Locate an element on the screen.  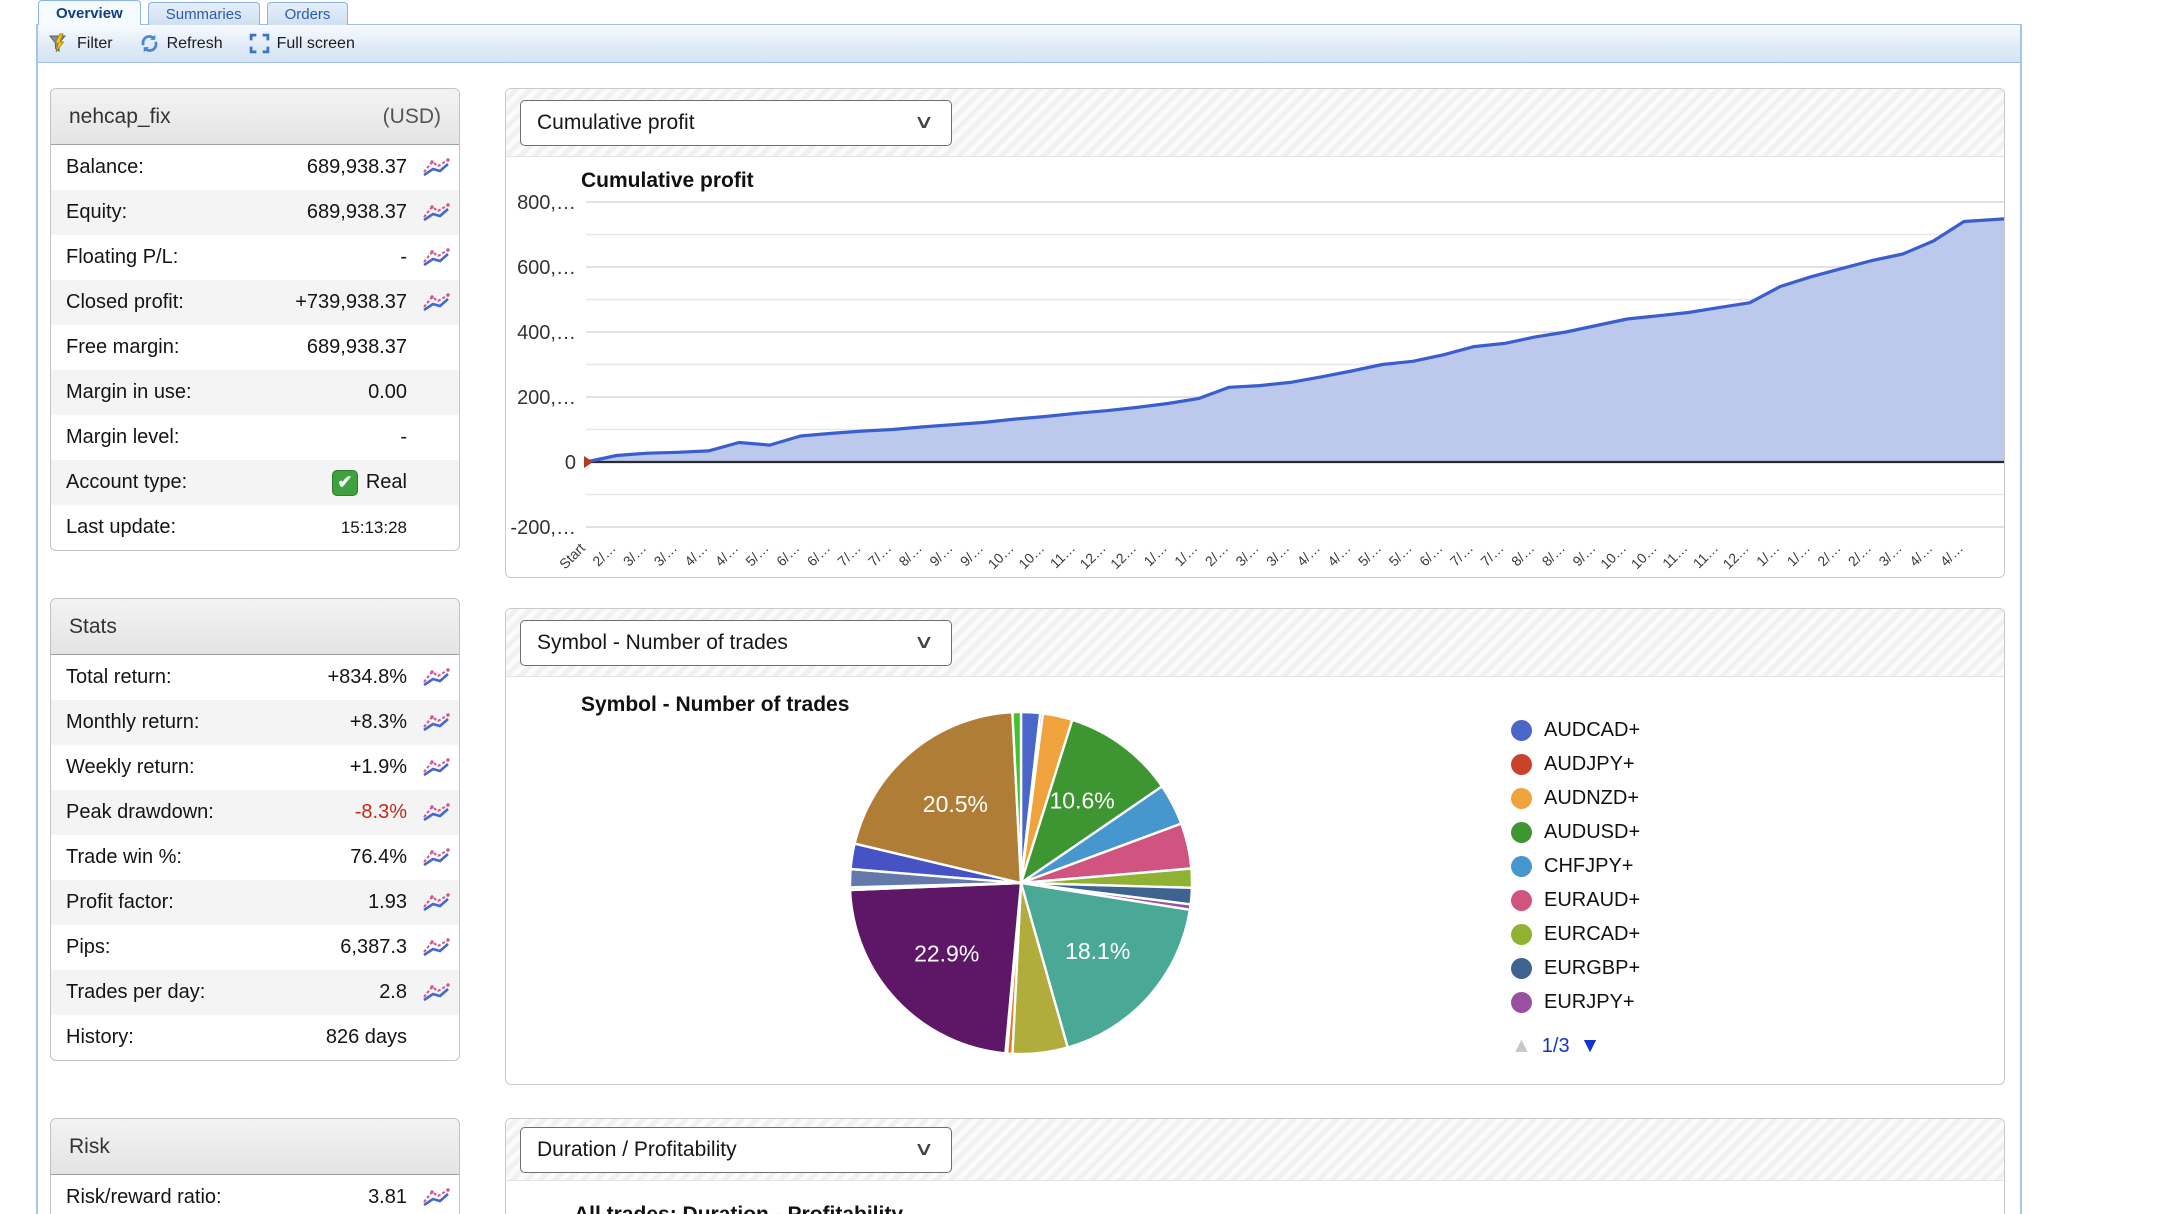
stats-title: Stats is located at coordinates (93, 626).